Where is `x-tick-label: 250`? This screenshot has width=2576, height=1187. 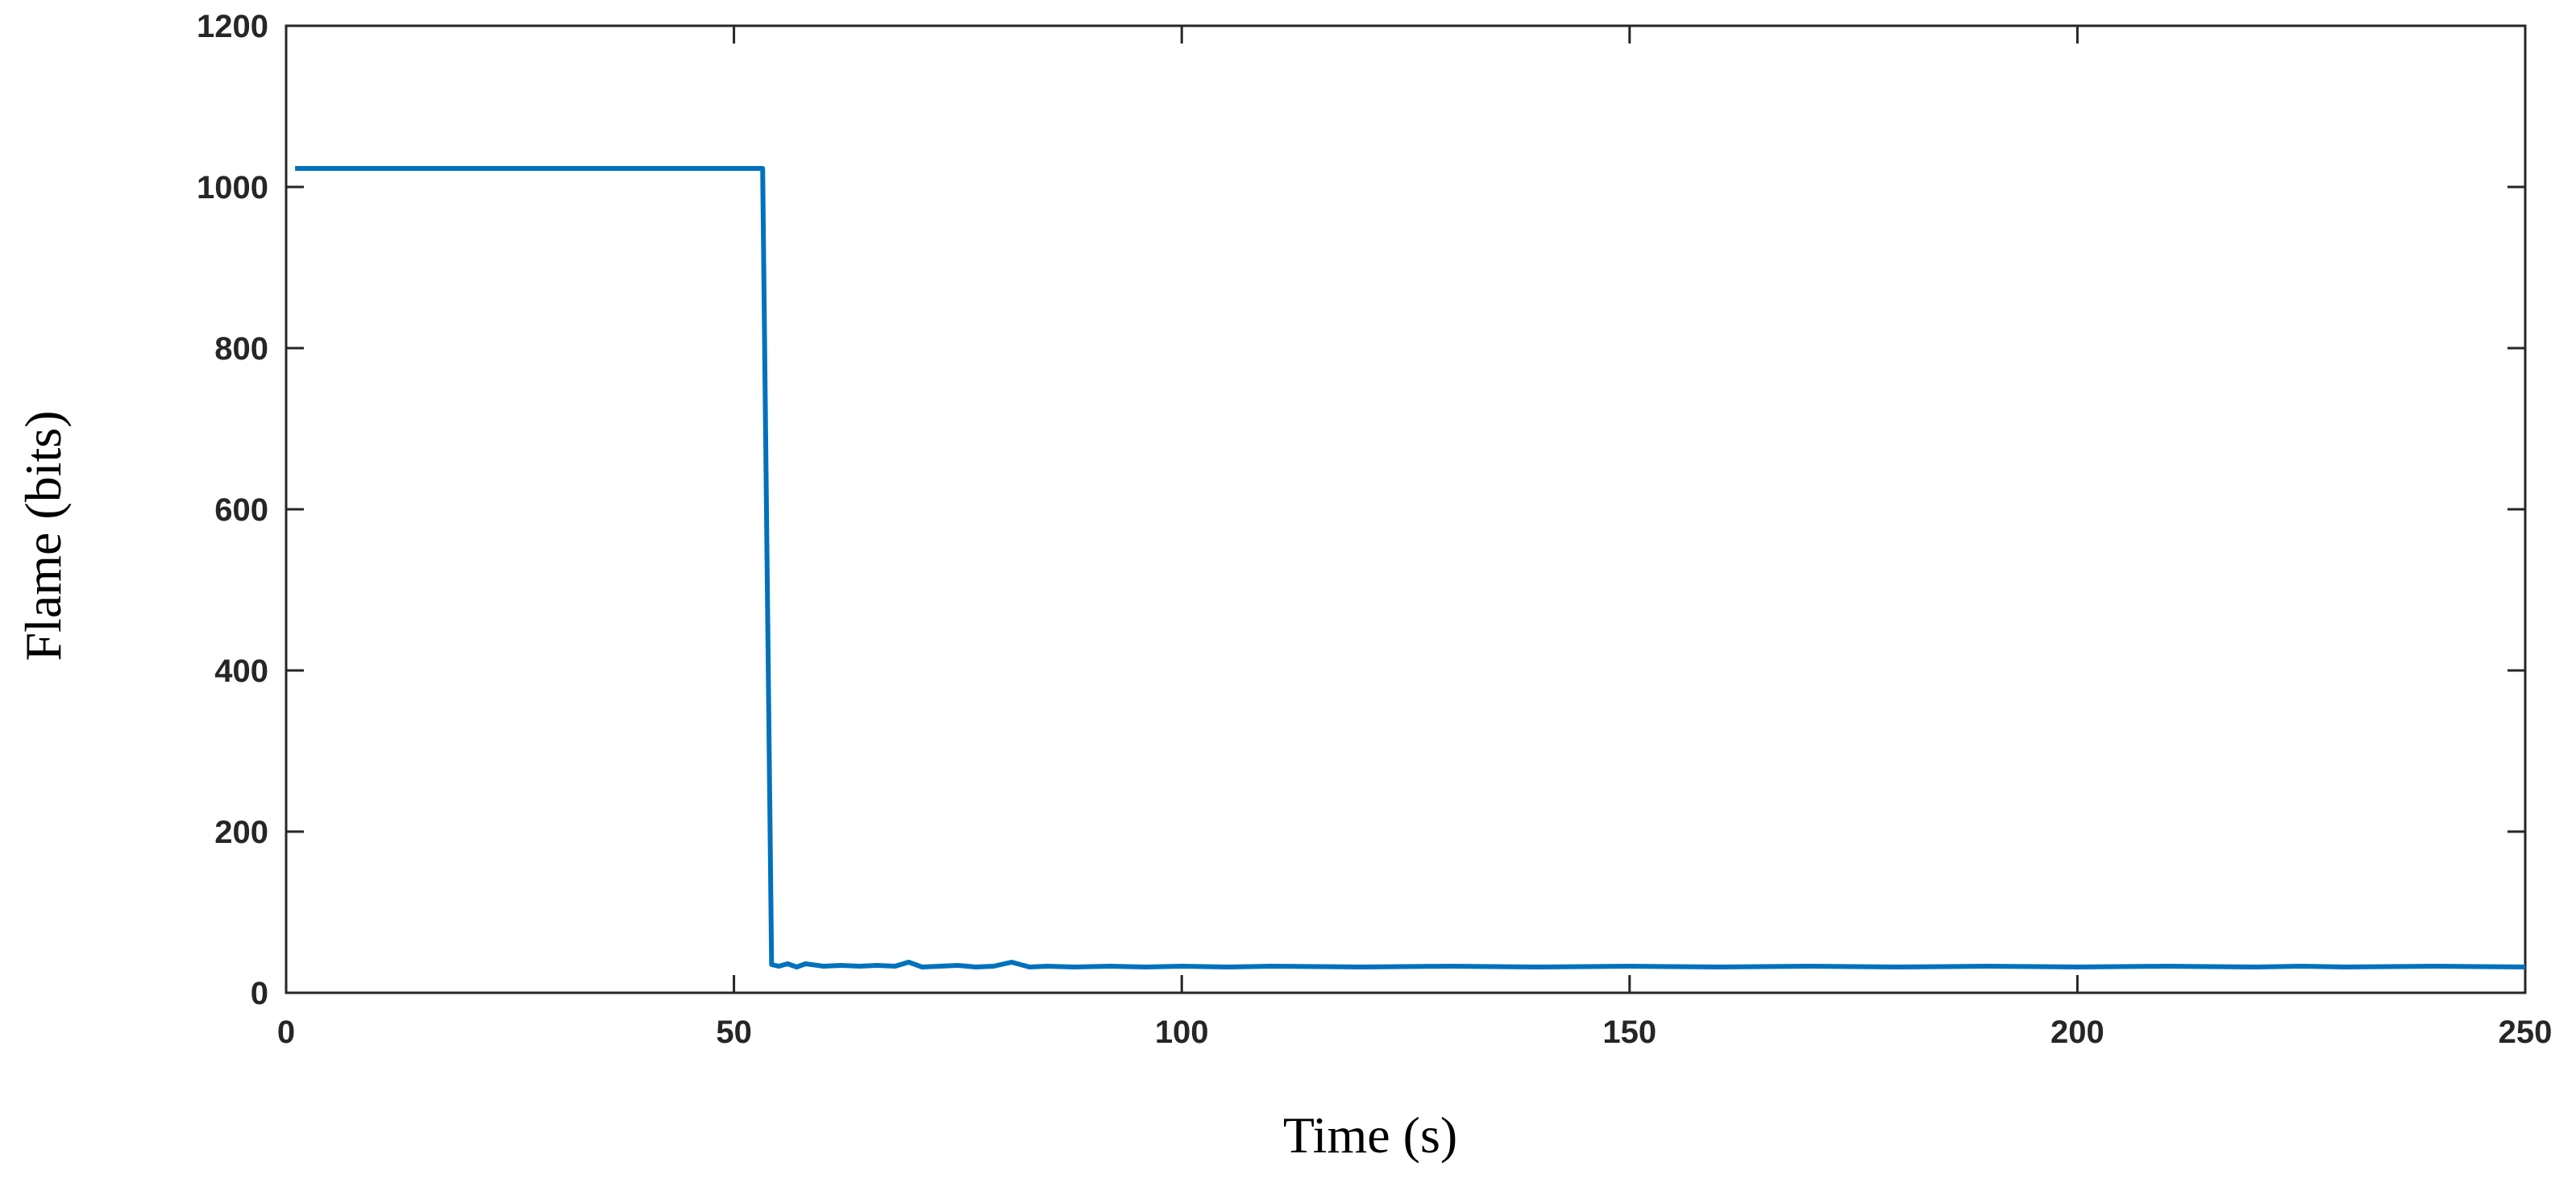 x-tick-label: 250 is located at coordinates (2526, 1033).